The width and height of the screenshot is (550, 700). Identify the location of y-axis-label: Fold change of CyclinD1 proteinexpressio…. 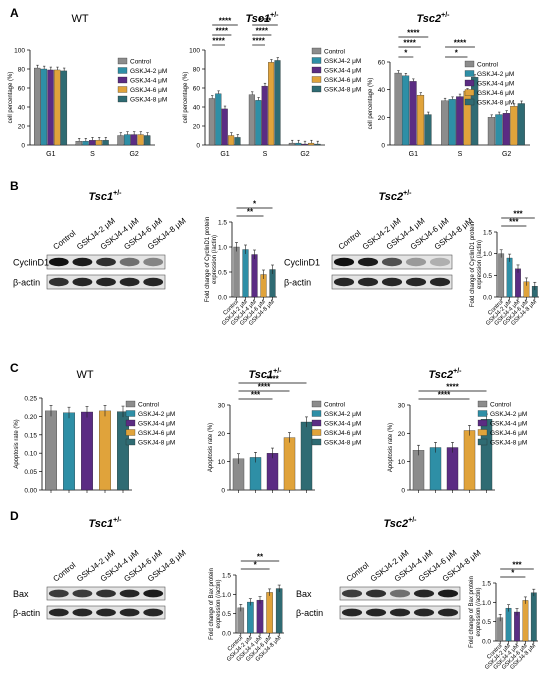
(211, 259).